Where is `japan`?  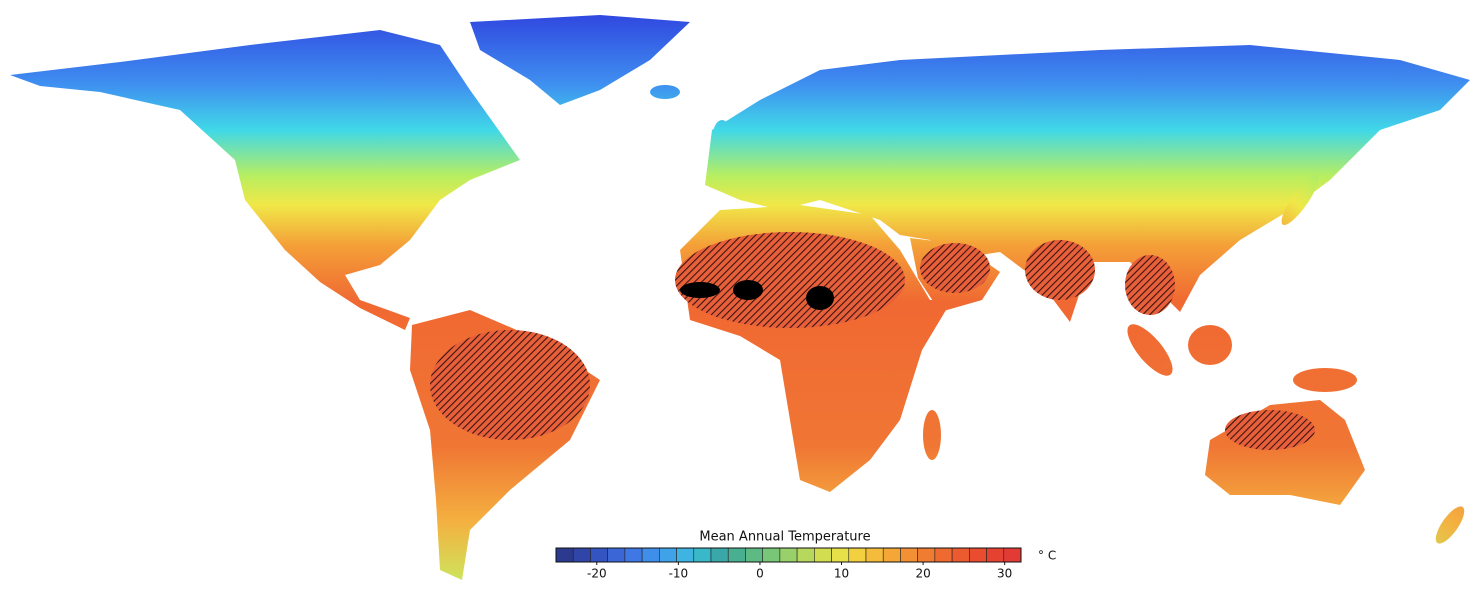
japan is located at coordinates (1300, 200).